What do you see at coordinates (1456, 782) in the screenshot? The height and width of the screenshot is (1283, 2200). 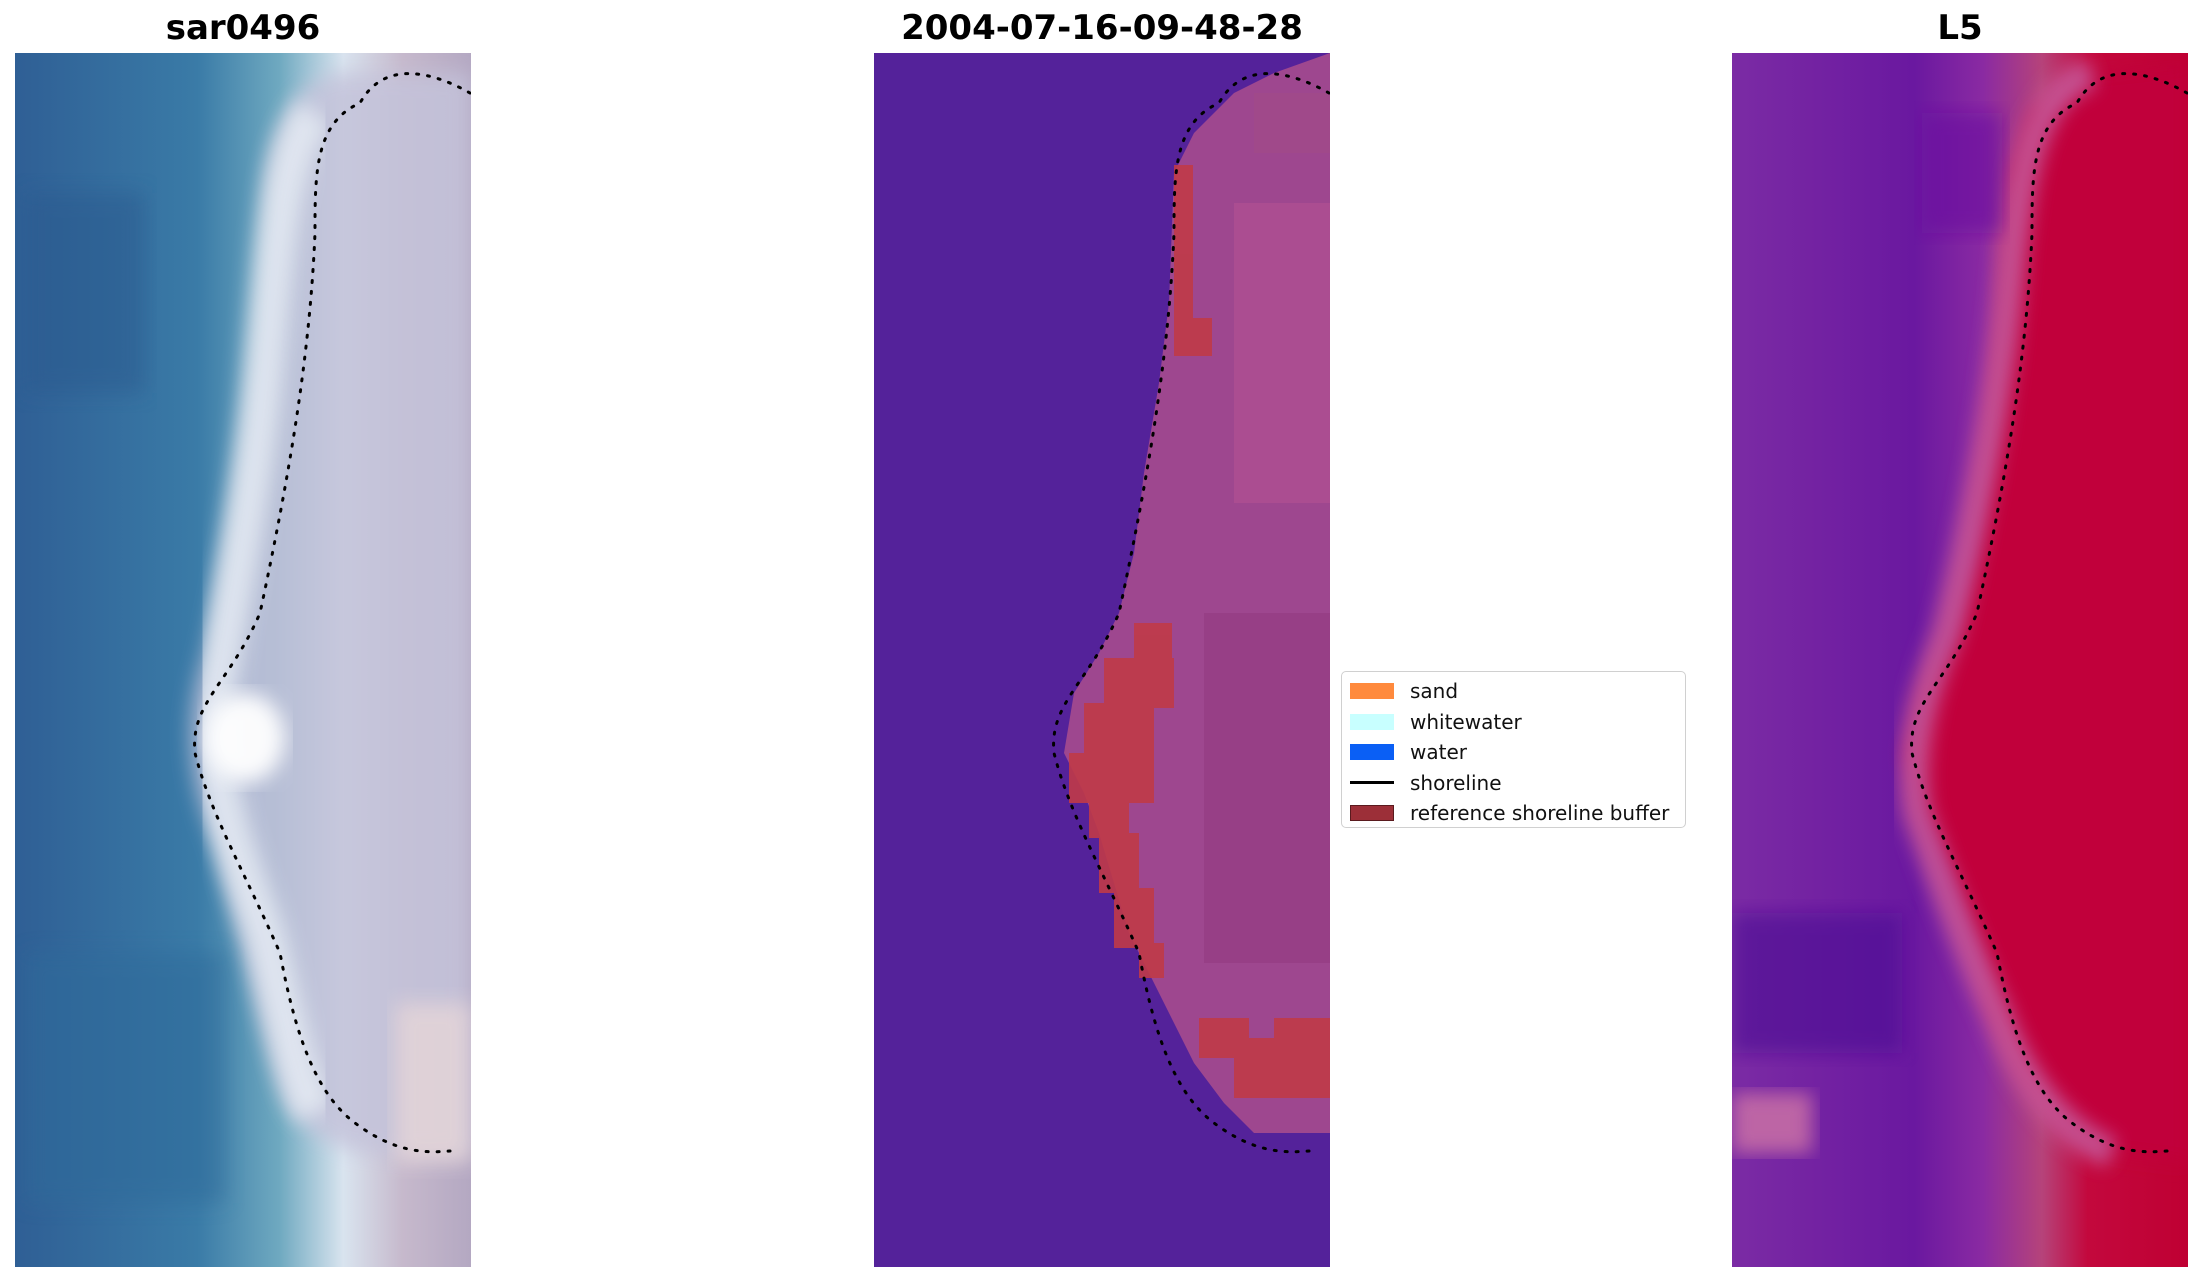 I see `legend-label: shoreline` at bounding box center [1456, 782].